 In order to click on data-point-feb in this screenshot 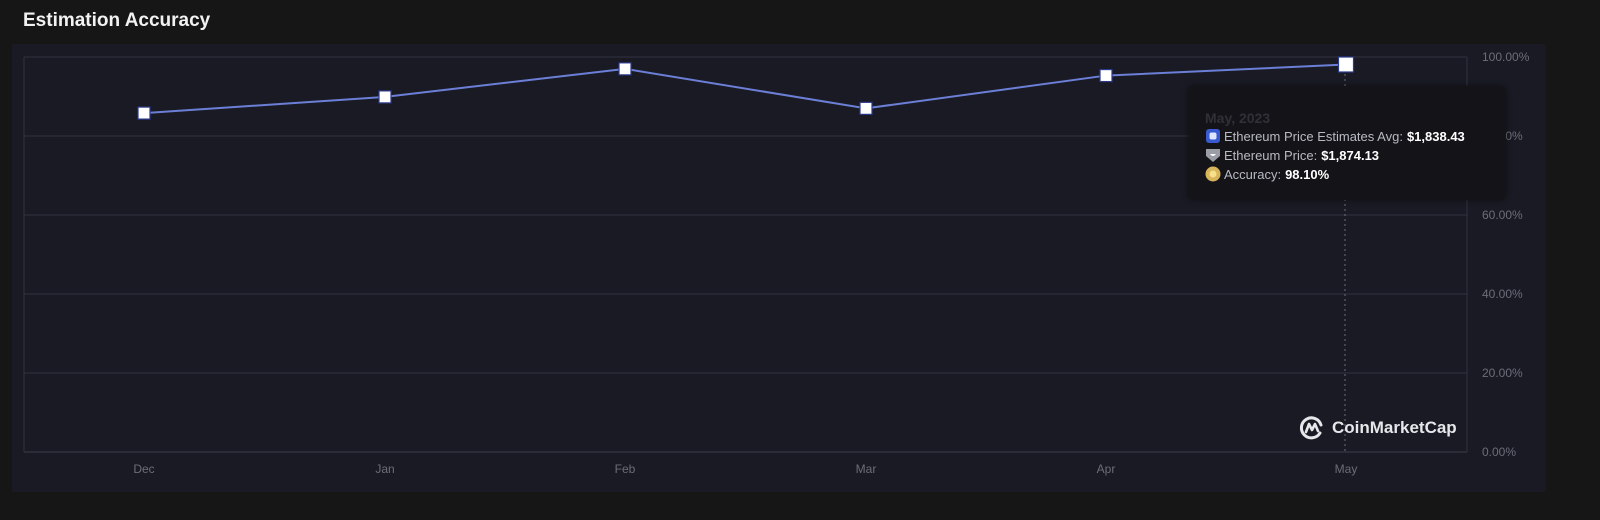, I will do `click(625, 69)`.